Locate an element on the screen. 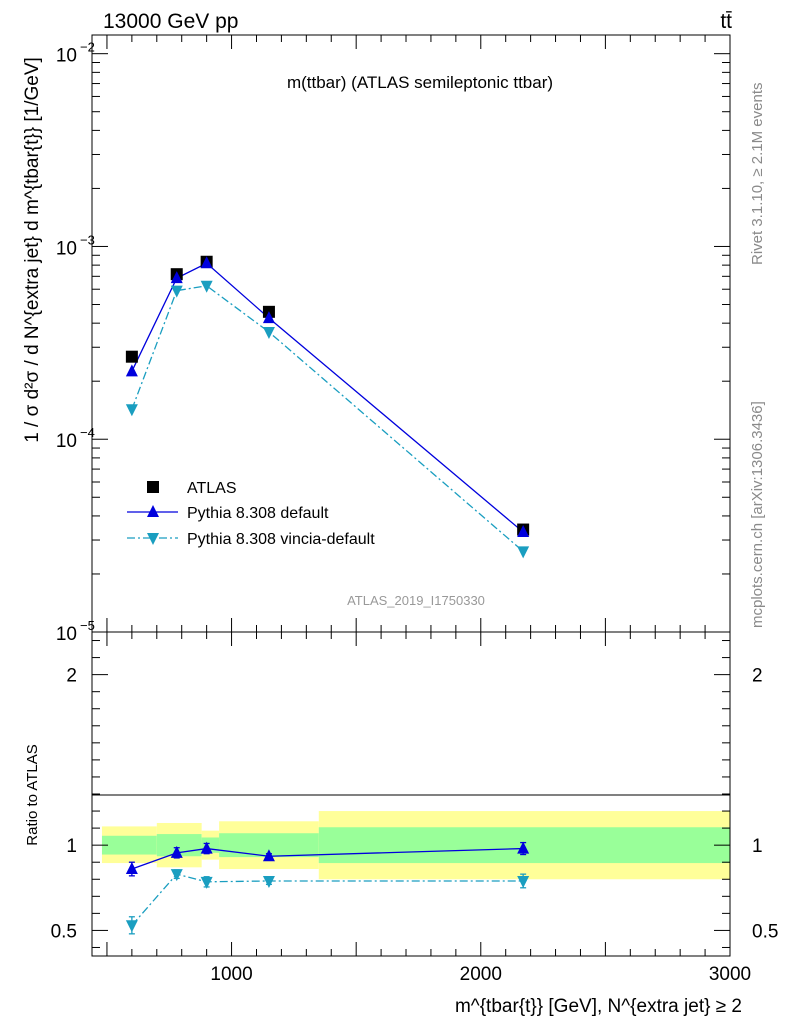 The width and height of the screenshot is (786, 1024). x-tick-label: 2000 is located at coordinates (481, 974).